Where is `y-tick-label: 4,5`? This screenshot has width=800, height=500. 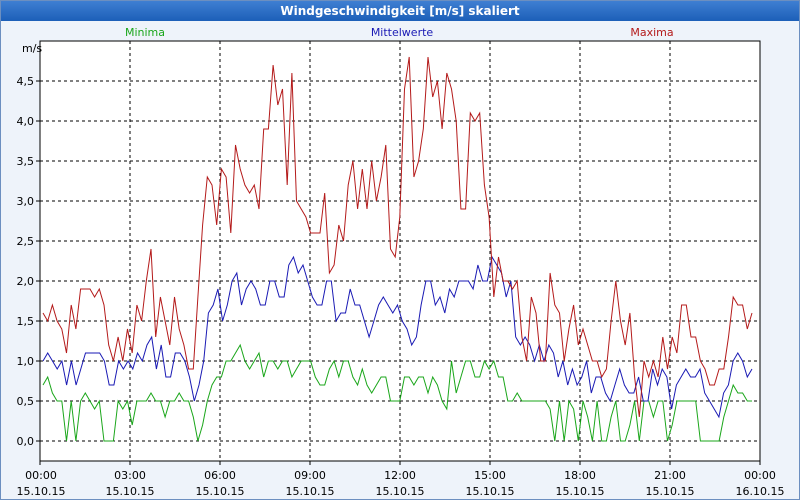
y-tick-label: 4,5 is located at coordinates (26, 81).